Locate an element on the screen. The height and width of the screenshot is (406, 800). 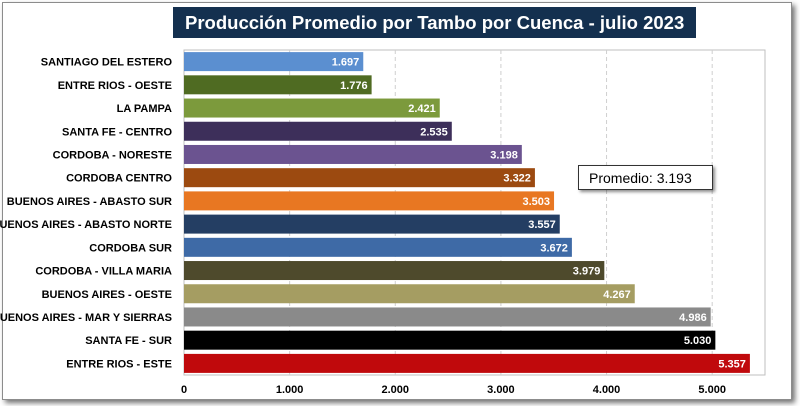
value-label: 3.979 is located at coordinates (587, 272).